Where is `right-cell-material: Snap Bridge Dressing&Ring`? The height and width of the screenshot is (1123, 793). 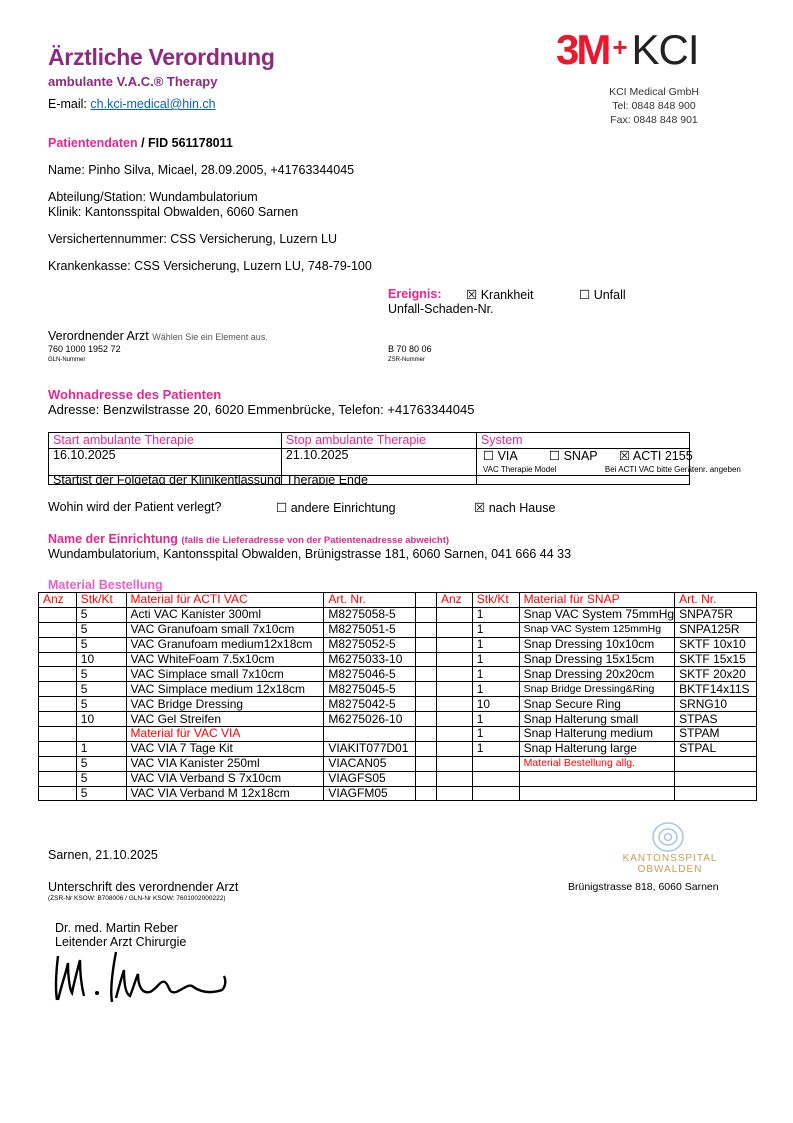
right-cell-material: Snap Bridge Dressing&Ring is located at coordinates (597, 689).